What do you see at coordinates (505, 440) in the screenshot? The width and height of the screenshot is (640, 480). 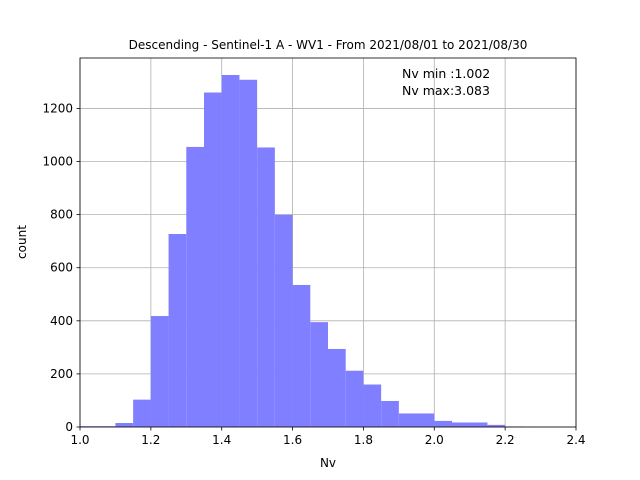 I see `x-tick-label: 2.2` at bounding box center [505, 440].